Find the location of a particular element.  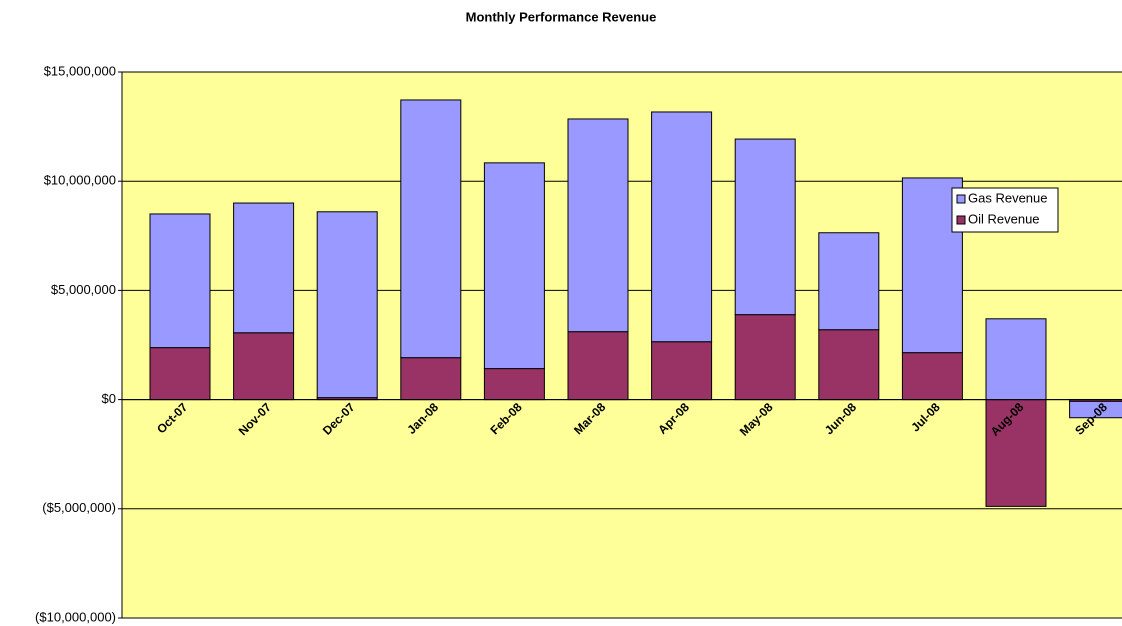

y-tick-label: $0 is located at coordinates (109, 398).